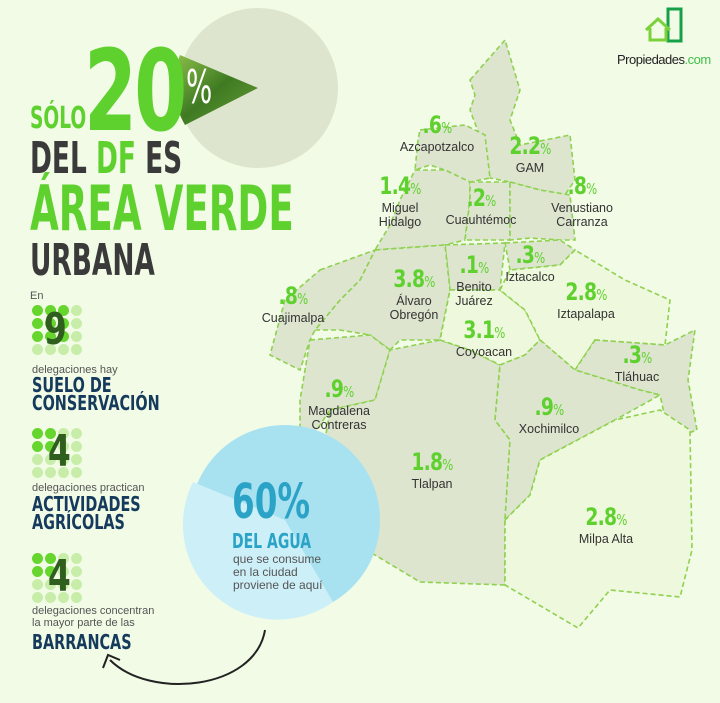 The height and width of the screenshot is (703, 720). I want to click on label-tlalpan: 1.8% Tlalpan, so click(432, 469).